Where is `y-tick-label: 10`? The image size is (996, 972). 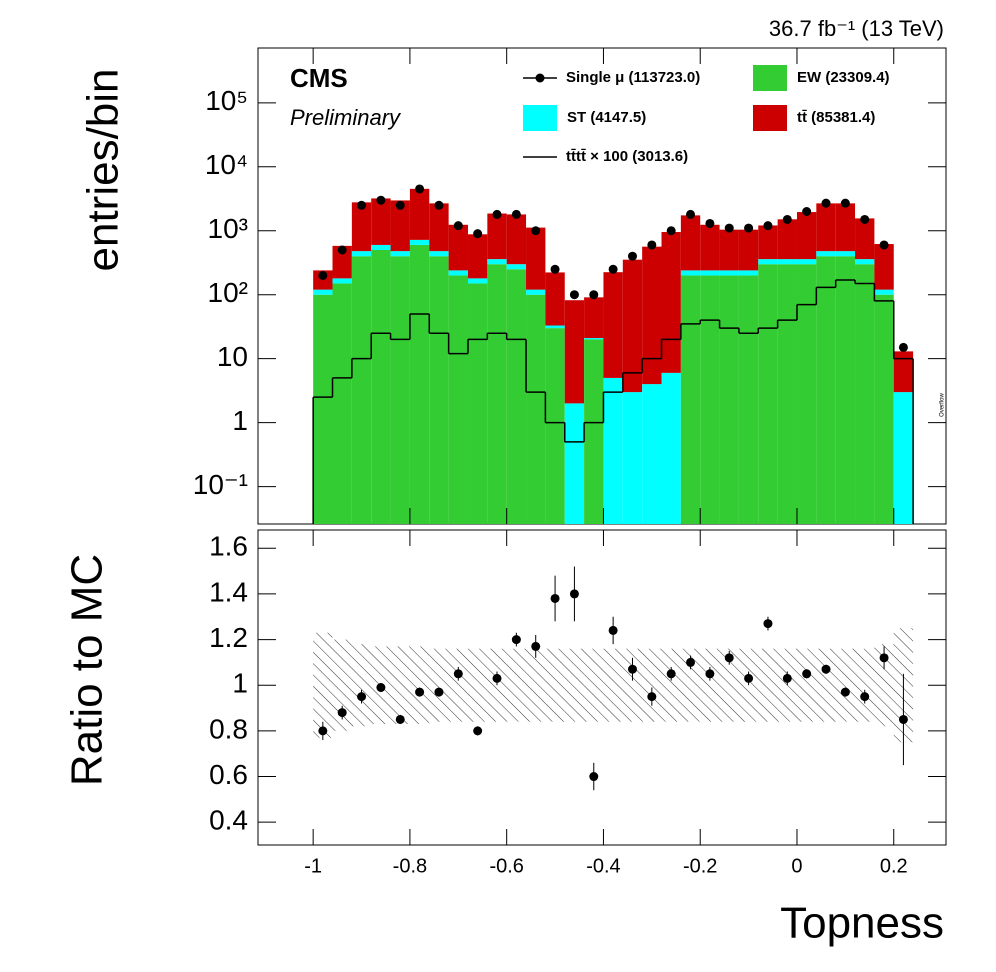 y-tick-label: 10 is located at coordinates (232, 356).